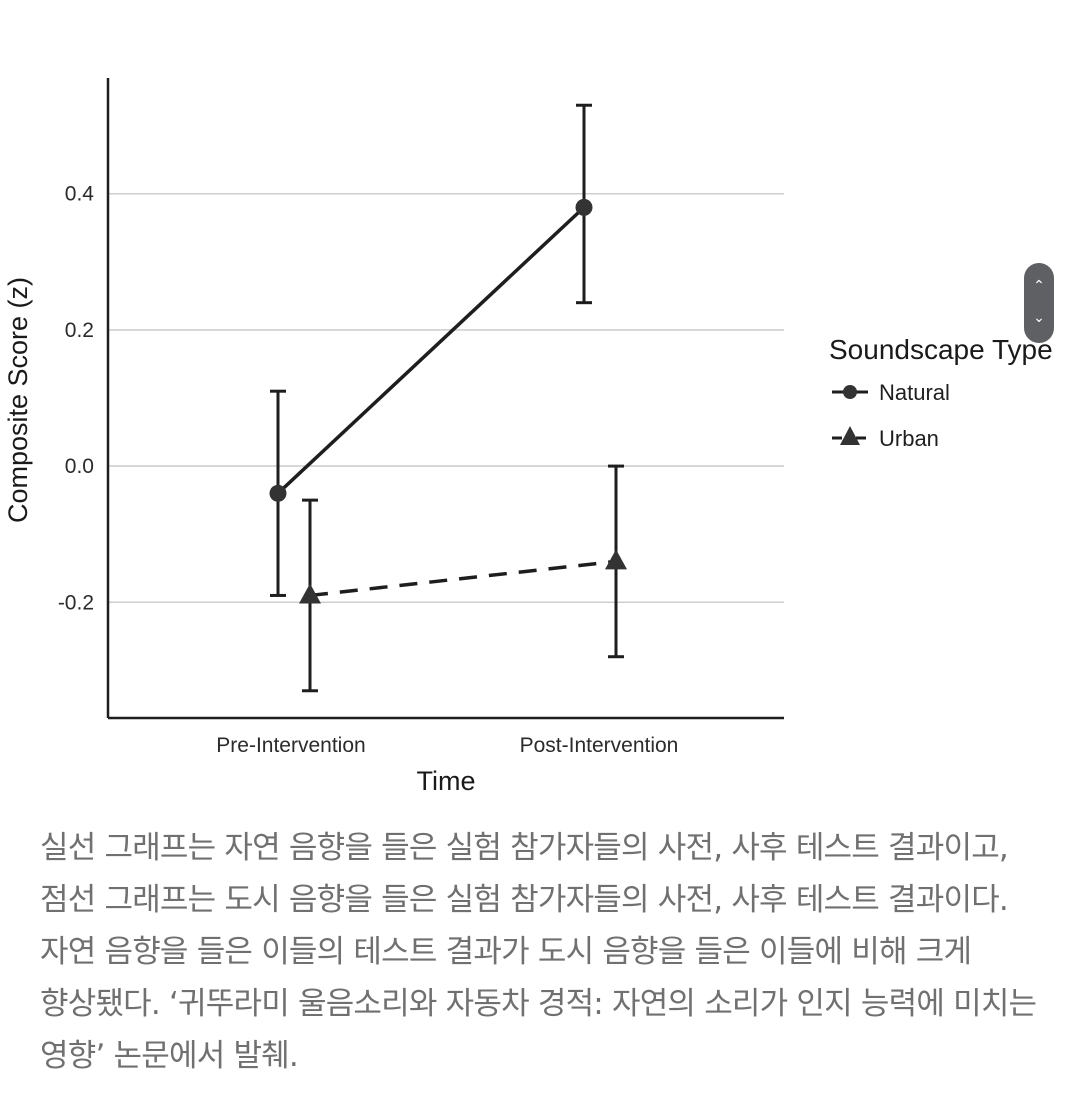  Describe the element at coordinates (18, 400) in the screenshot. I see `y-axis-title: Composite Score (z)` at that location.